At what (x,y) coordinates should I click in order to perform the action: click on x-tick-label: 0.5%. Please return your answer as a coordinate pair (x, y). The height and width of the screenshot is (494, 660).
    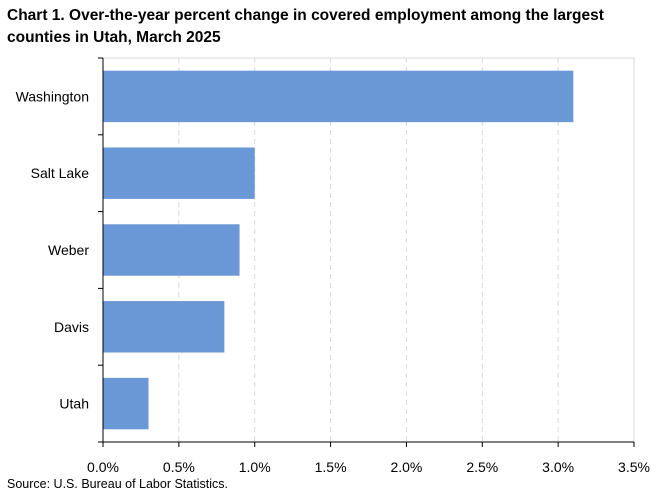
    Looking at the image, I should click on (179, 467).